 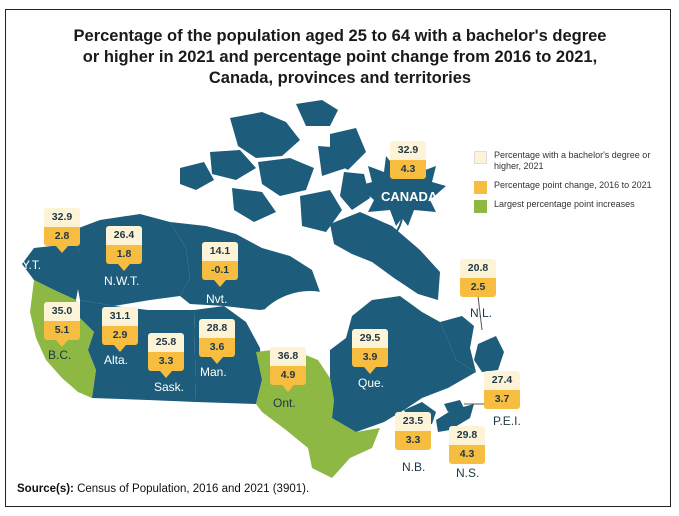 What do you see at coordinates (166, 342) in the screenshot?
I see `pct-2021-value: 25.8` at bounding box center [166, 342].